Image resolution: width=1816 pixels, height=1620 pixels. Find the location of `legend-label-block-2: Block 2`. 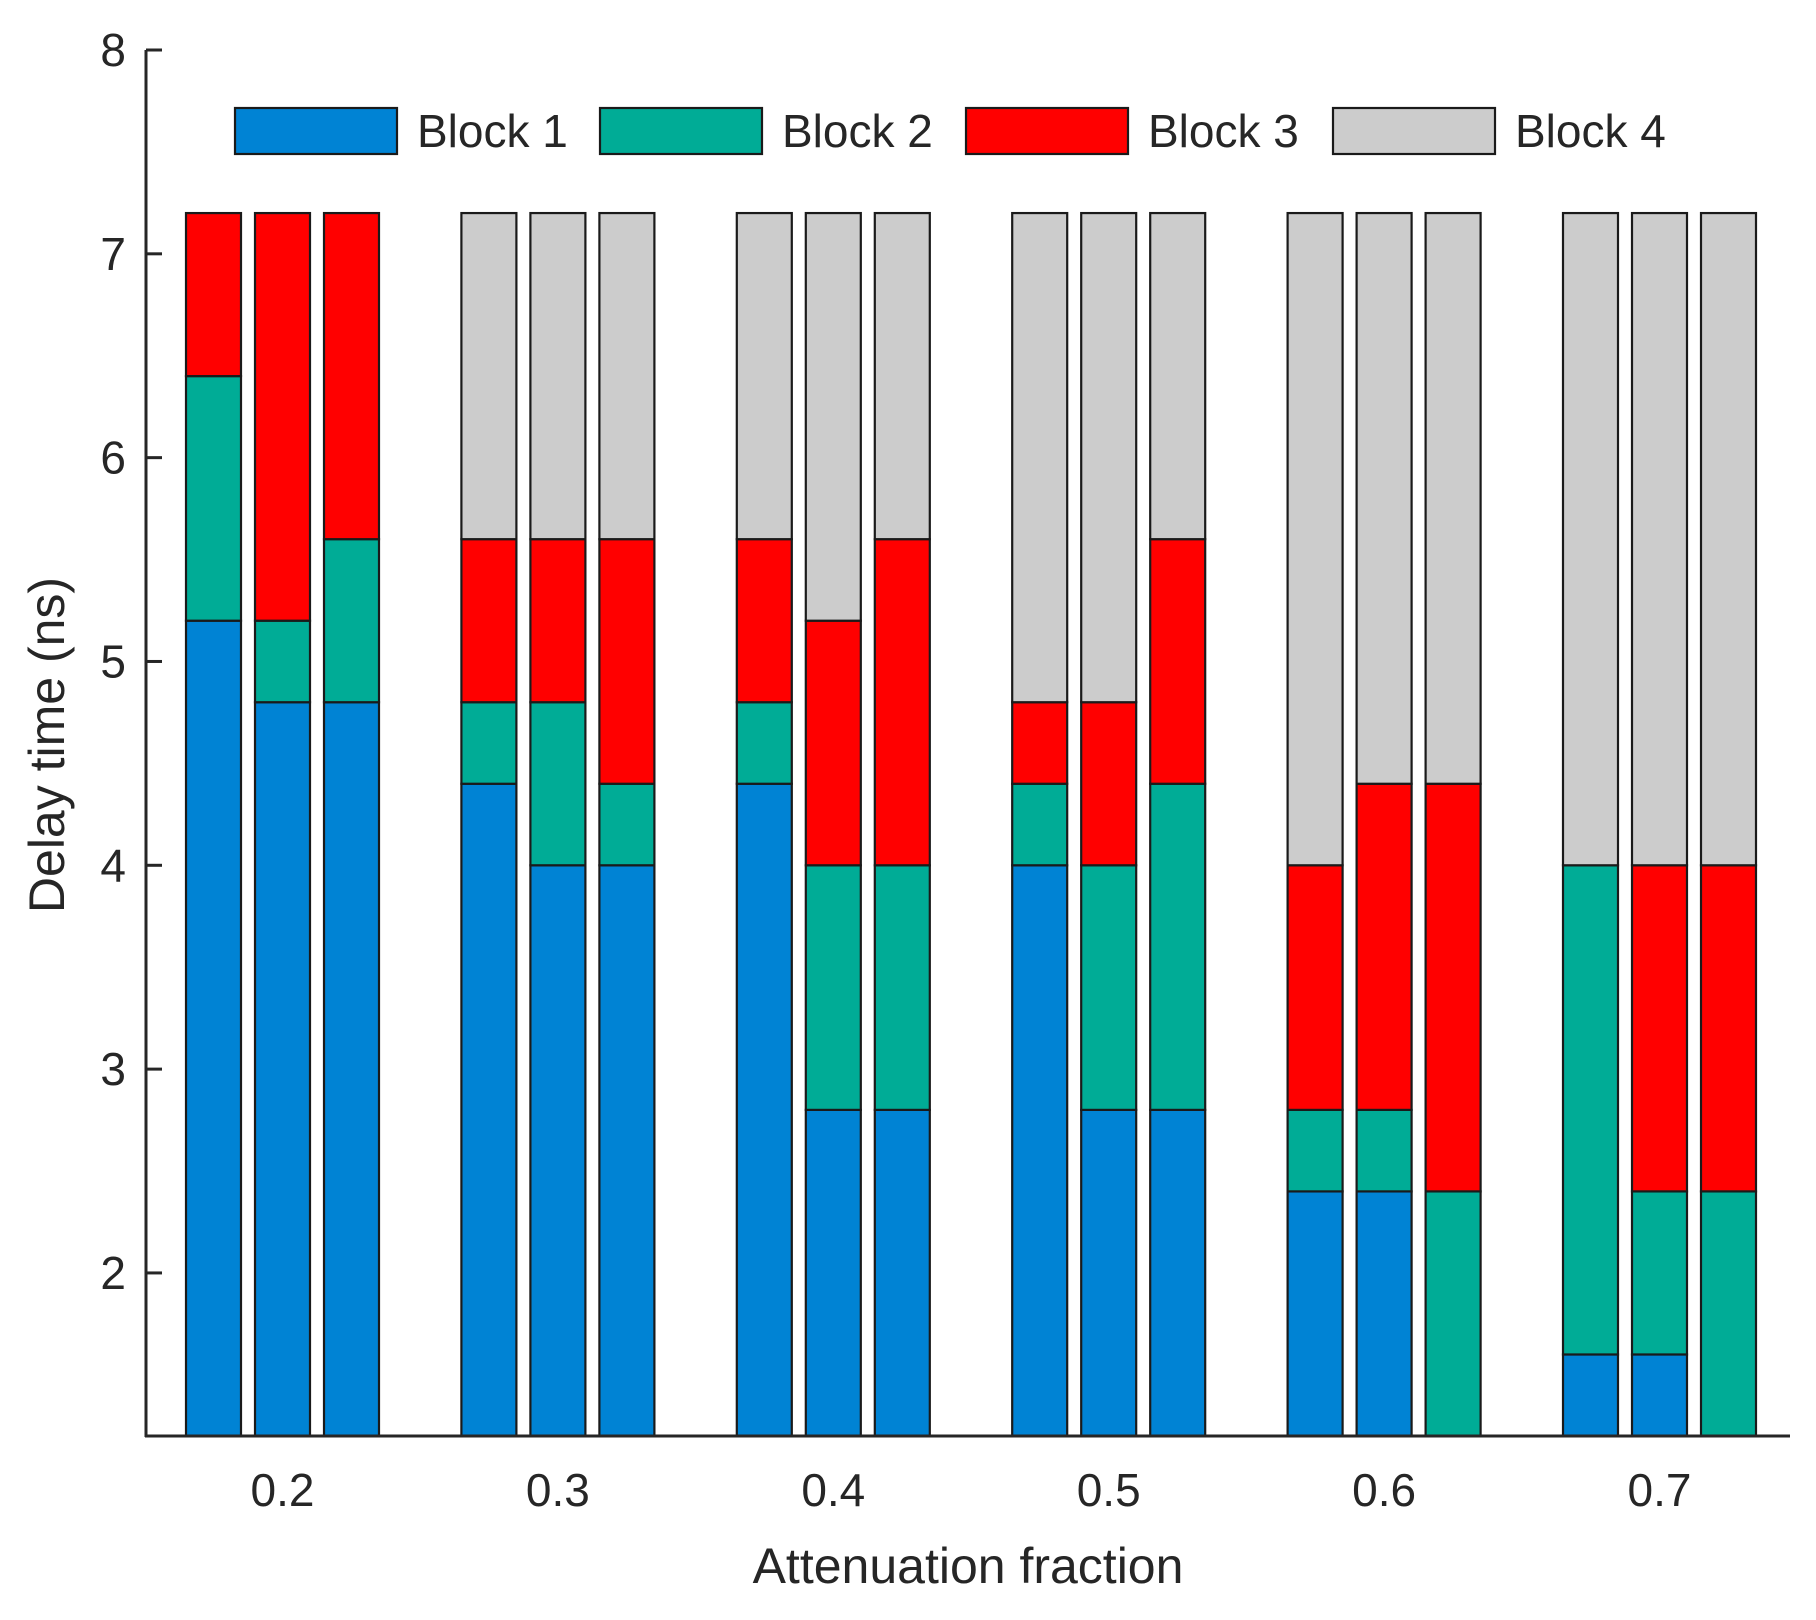

legend-label-block-2: Block 2 is located at coordinates (857, 131).